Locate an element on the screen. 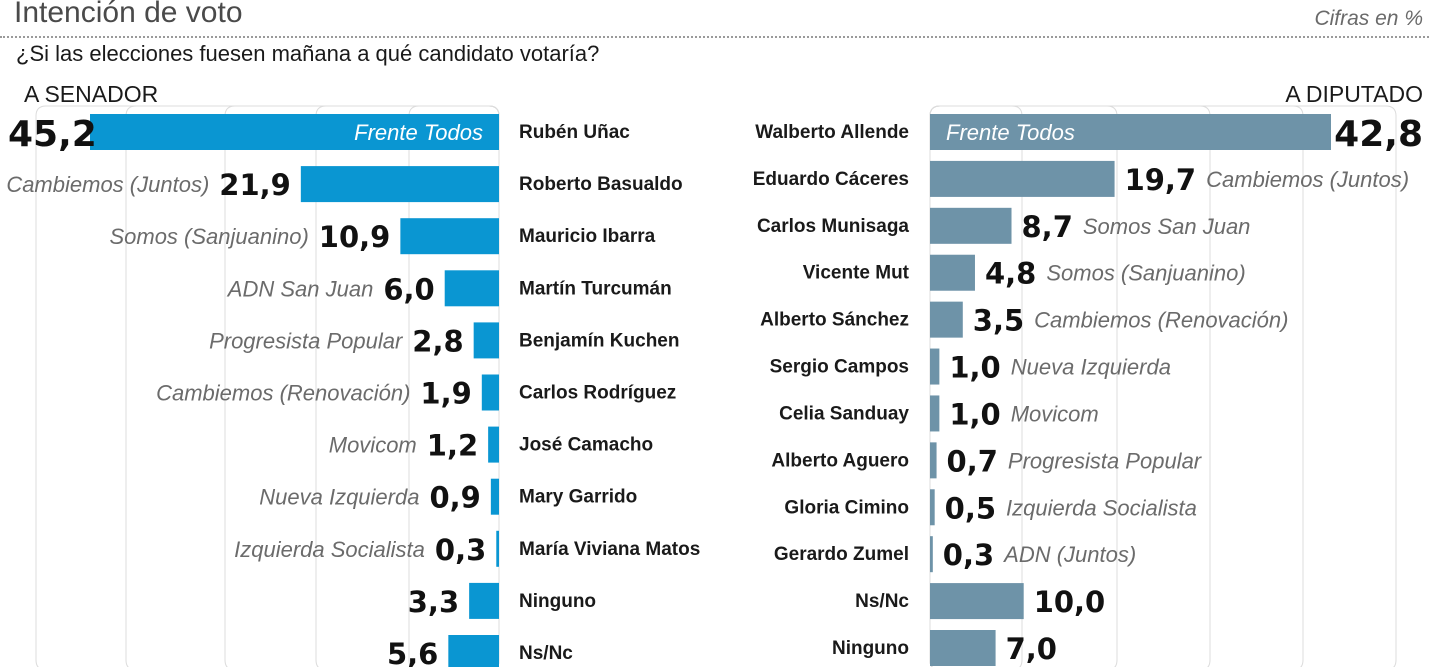 This screenshot has width=1429, height=667. diputado-row-carlos-munisaga: Carlos Munisaga 8,7 Somos San Juan is located at coordinates (1004, 225).